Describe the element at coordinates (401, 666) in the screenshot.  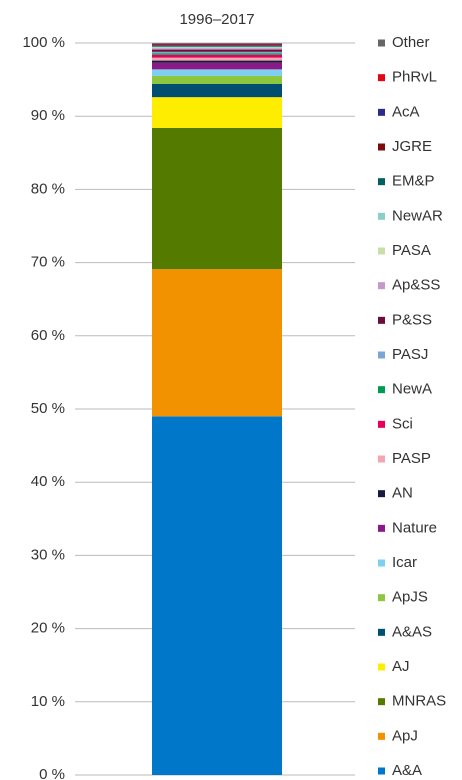
I see `legend-label: AJ` at that location.